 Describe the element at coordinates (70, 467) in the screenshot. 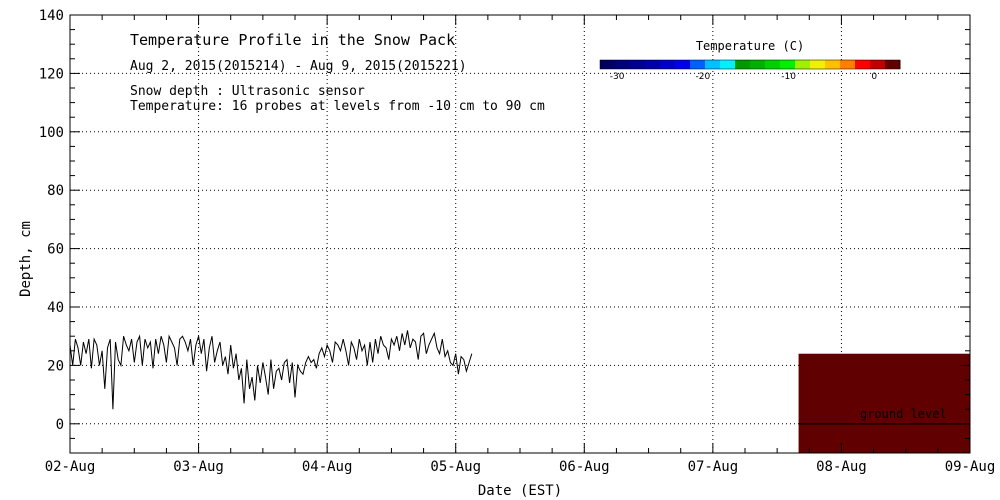

I see `x-tick-label: 02-Aug` at that location.